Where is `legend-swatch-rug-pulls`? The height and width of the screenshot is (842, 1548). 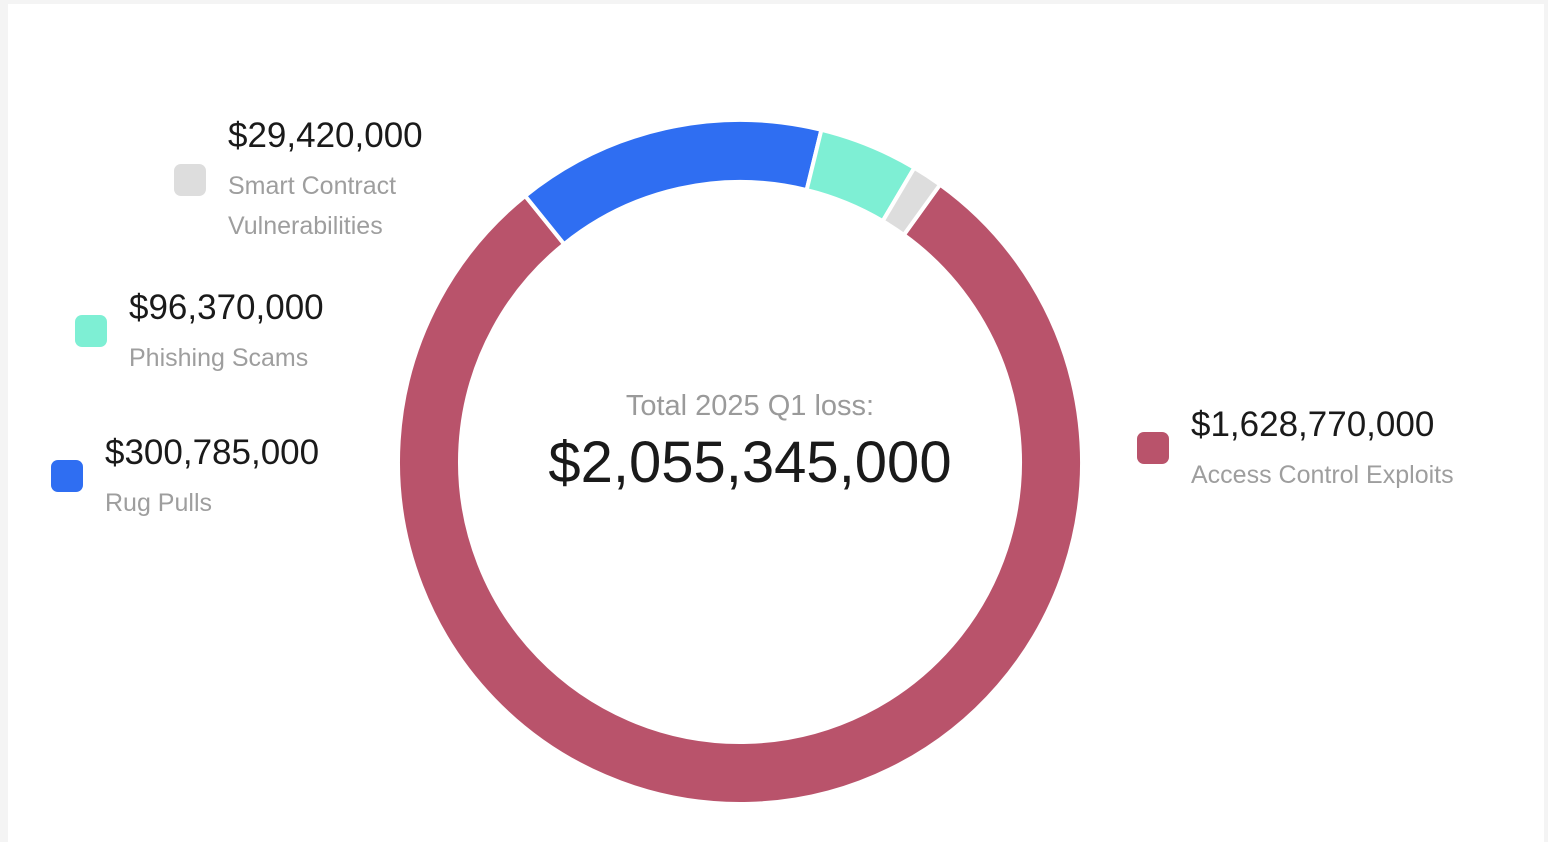 legend-swatch-rug-pulls is located at coordinates (67, 476).